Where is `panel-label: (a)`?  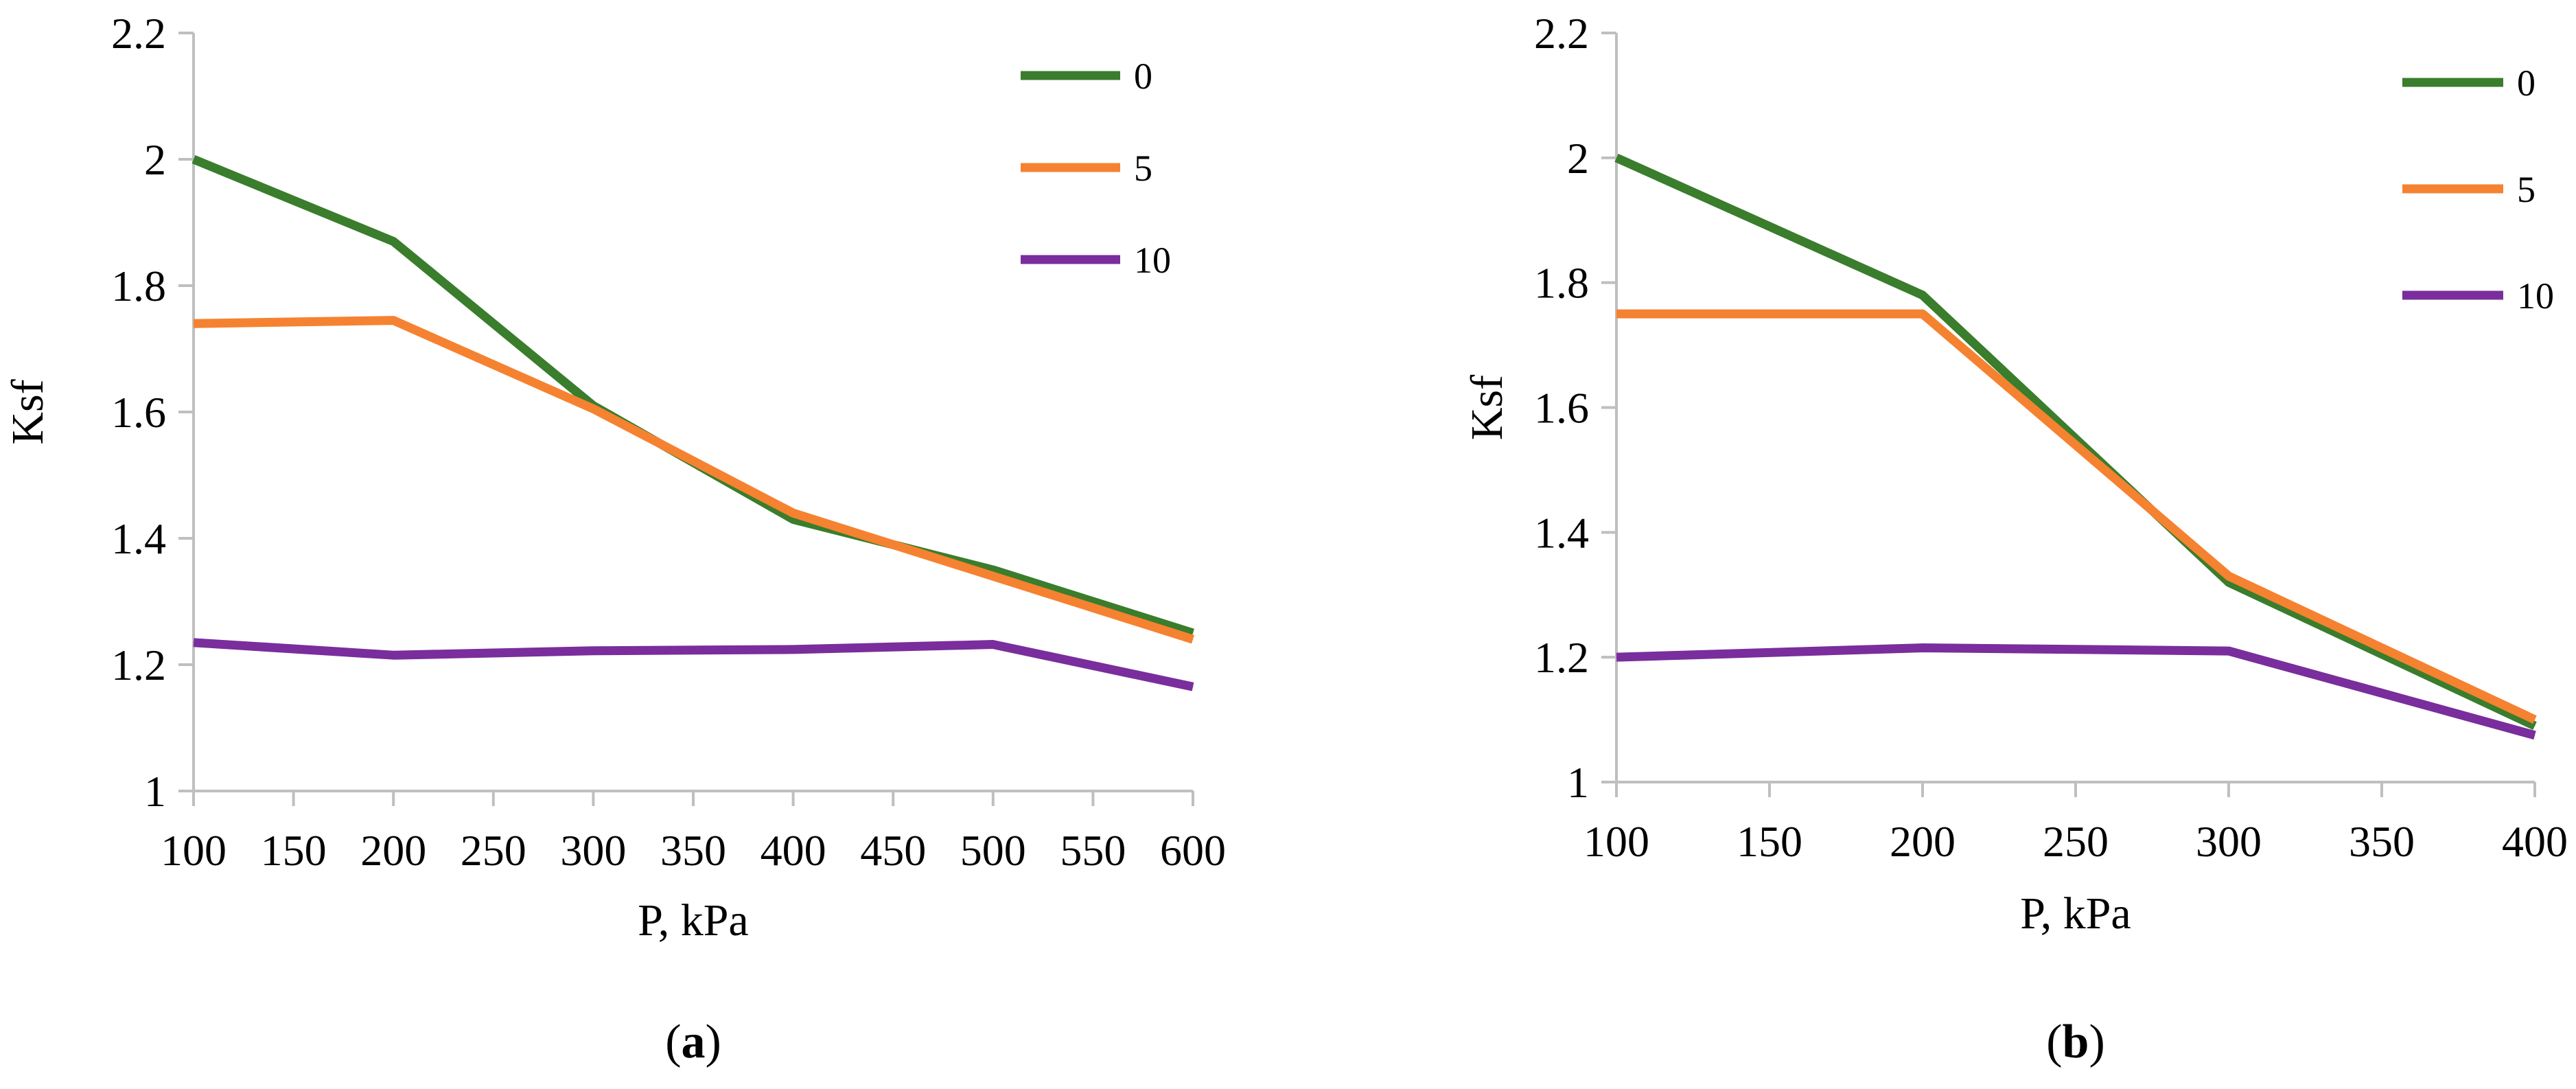 panel-label: (a) is located at coordinates (693, 1042).